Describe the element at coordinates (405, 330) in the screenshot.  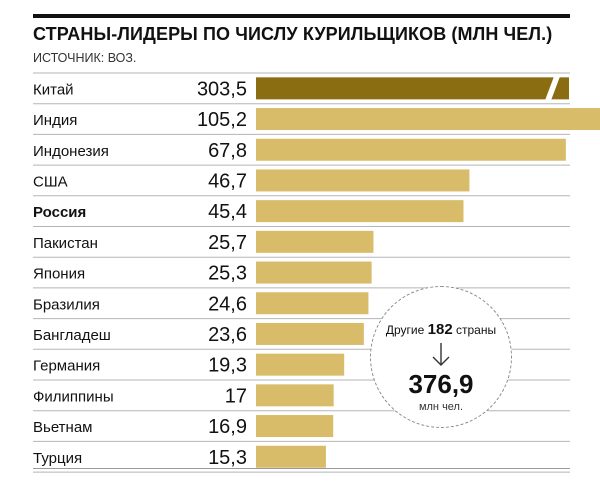
I see `others-label: Другие` at that location.